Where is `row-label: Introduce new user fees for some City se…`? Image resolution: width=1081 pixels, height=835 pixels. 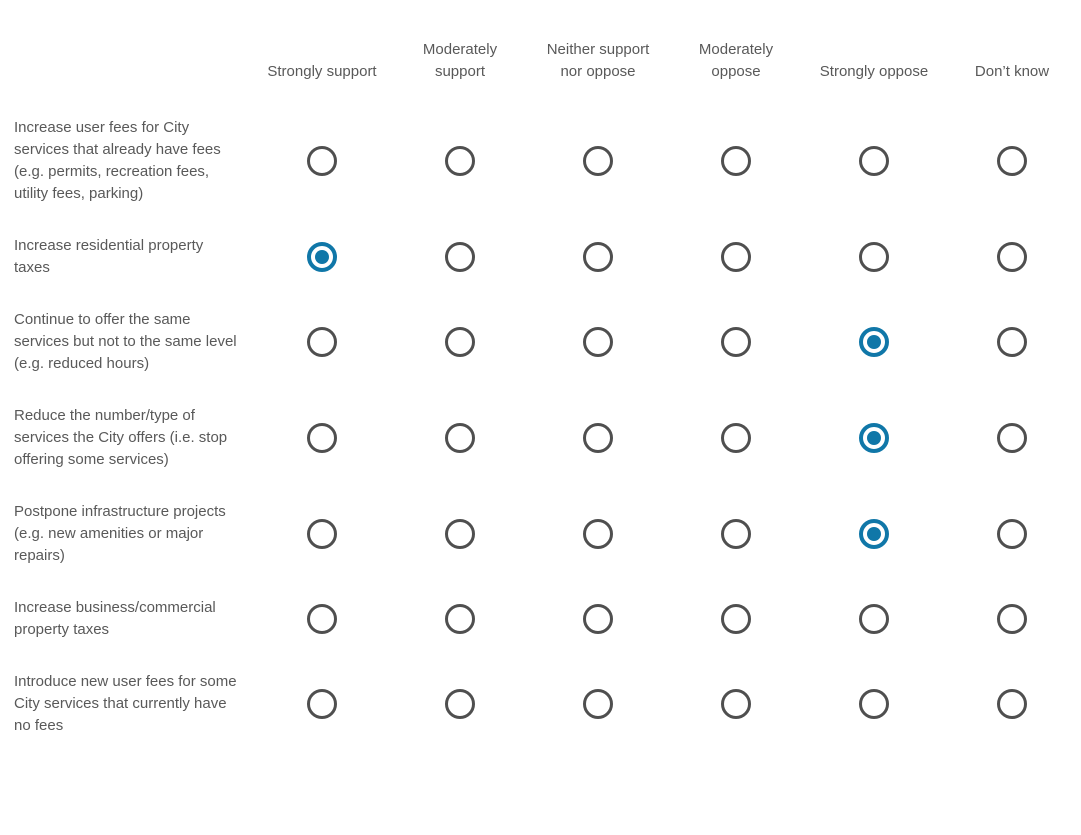
row-label: Introduce new user fees for some City se… is located at coordinates (125, 703).